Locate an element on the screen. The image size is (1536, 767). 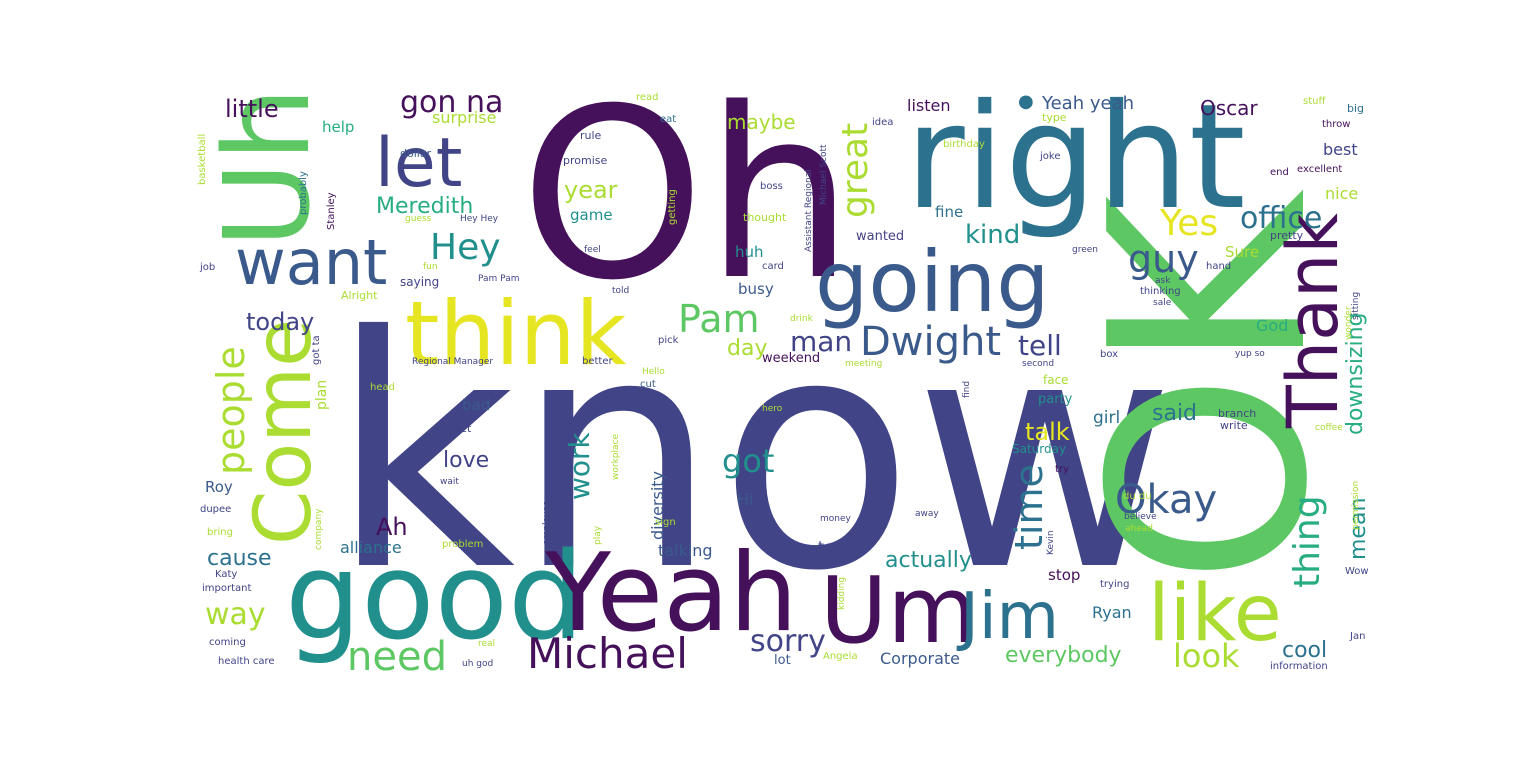
word-want: want is located at coordinates (311, 262).